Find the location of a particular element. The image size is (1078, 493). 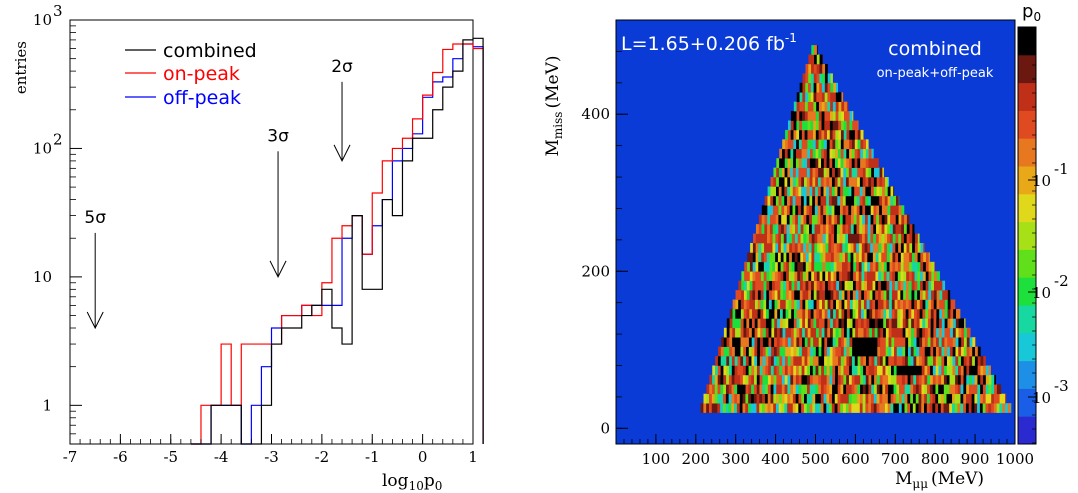

colorbar-title: p0 is located at coordinates (1031, 12).